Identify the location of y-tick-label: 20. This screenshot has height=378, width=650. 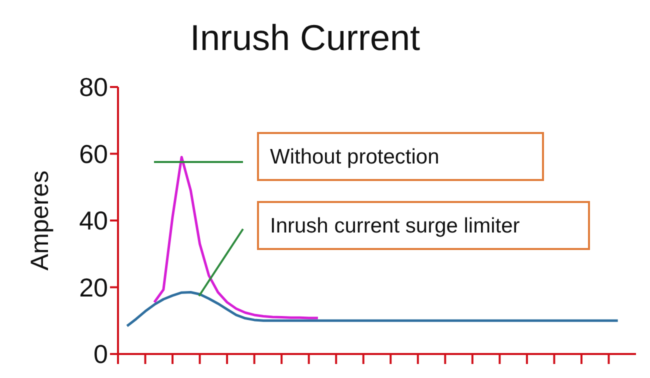
(93, 287).